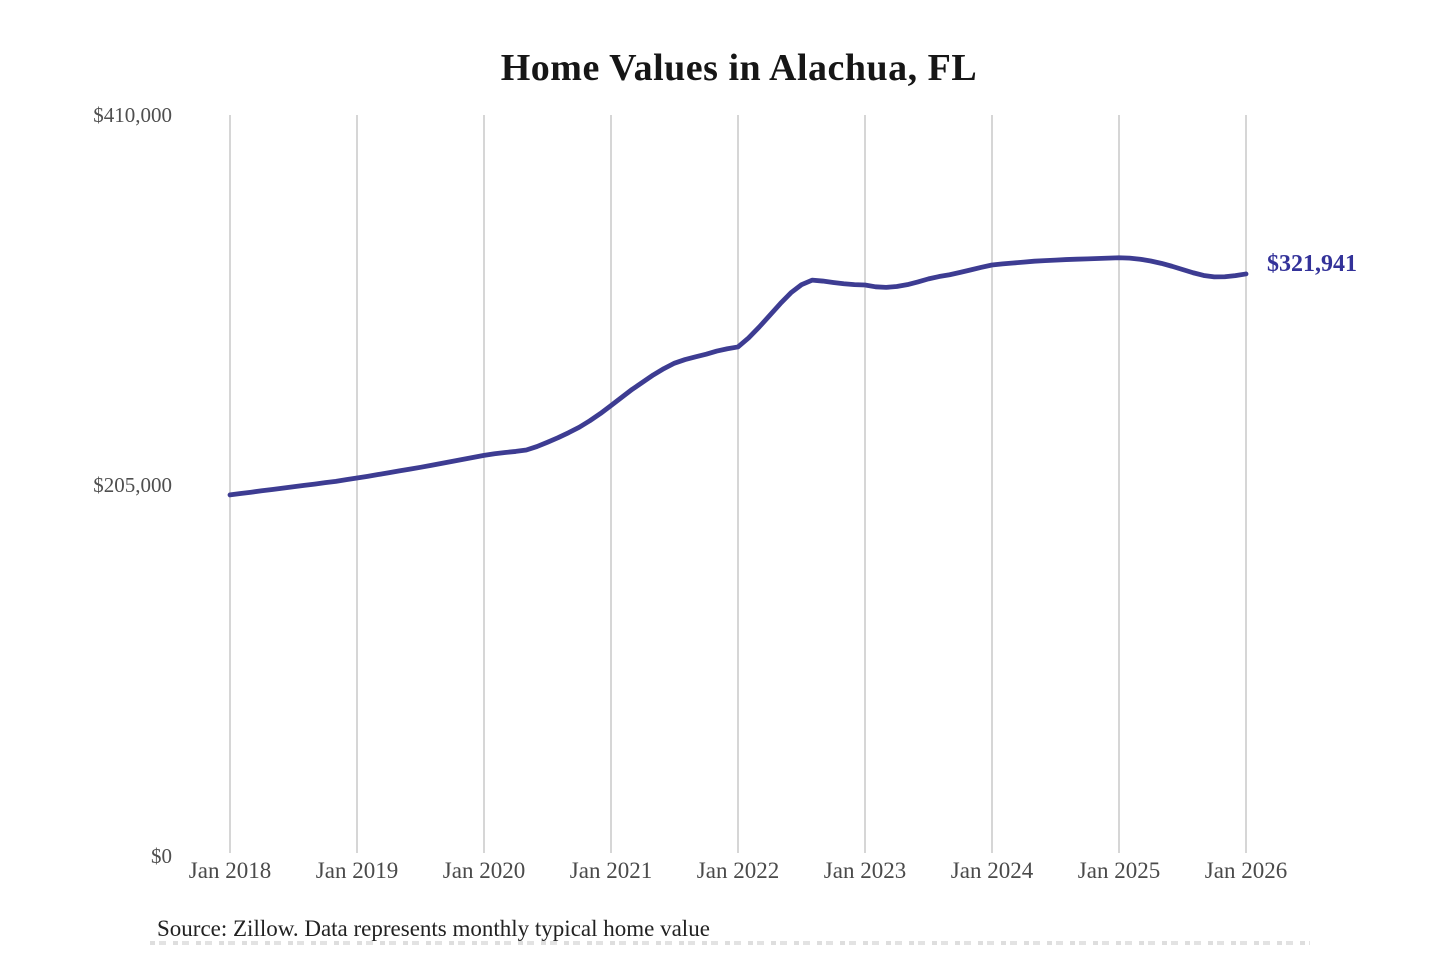 This screenshot has width=1440, height=960. Describe the element at coordinates (1119, 870) in the screenshot. I see `x-axis-tick-jan-2025: Jan 2025` at that location.